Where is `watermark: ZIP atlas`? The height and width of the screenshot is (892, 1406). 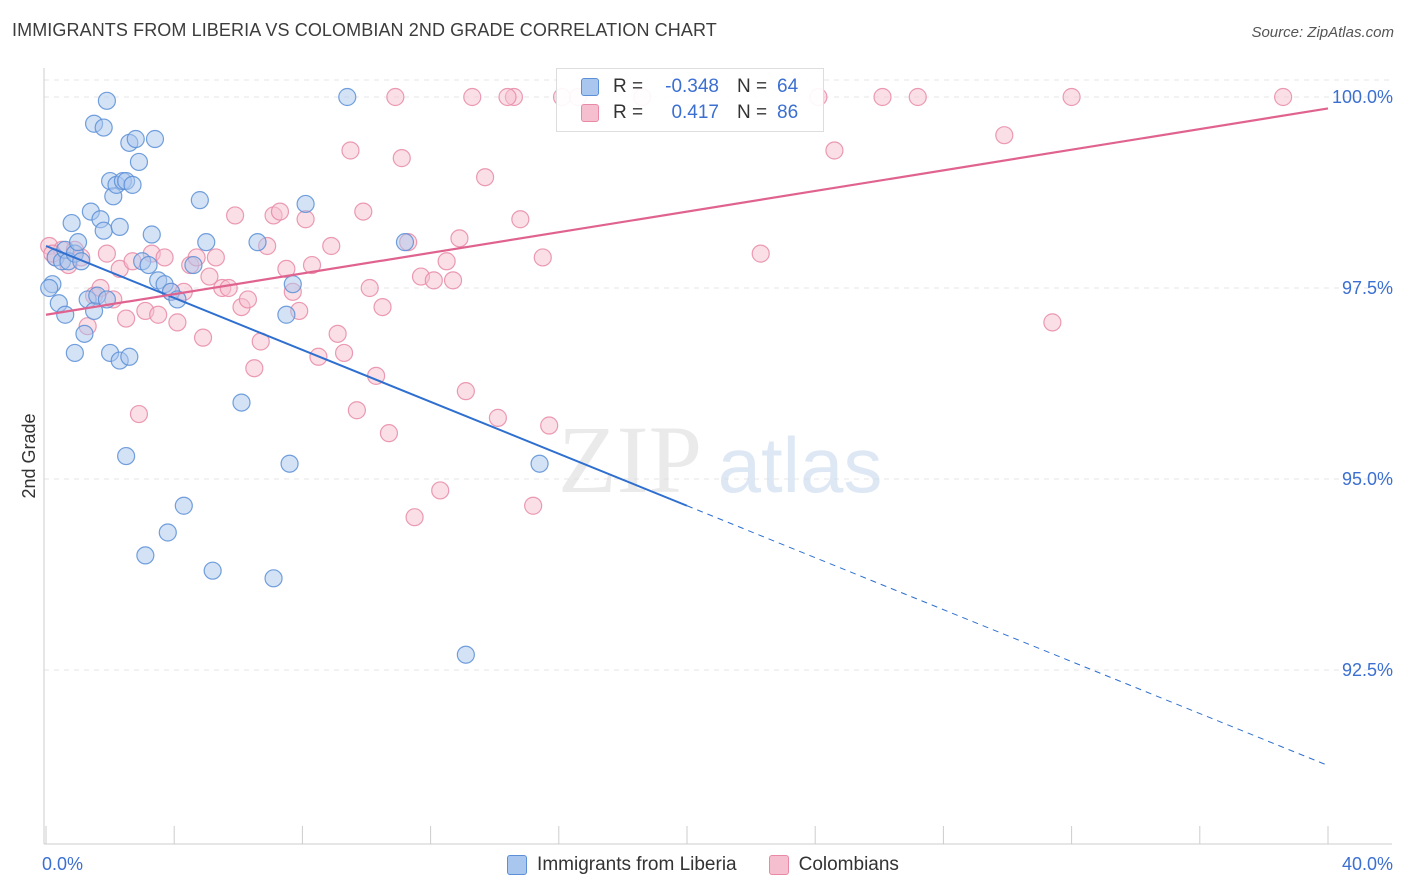
watermark: ZIP atlas is located at coordinates (720, 459).